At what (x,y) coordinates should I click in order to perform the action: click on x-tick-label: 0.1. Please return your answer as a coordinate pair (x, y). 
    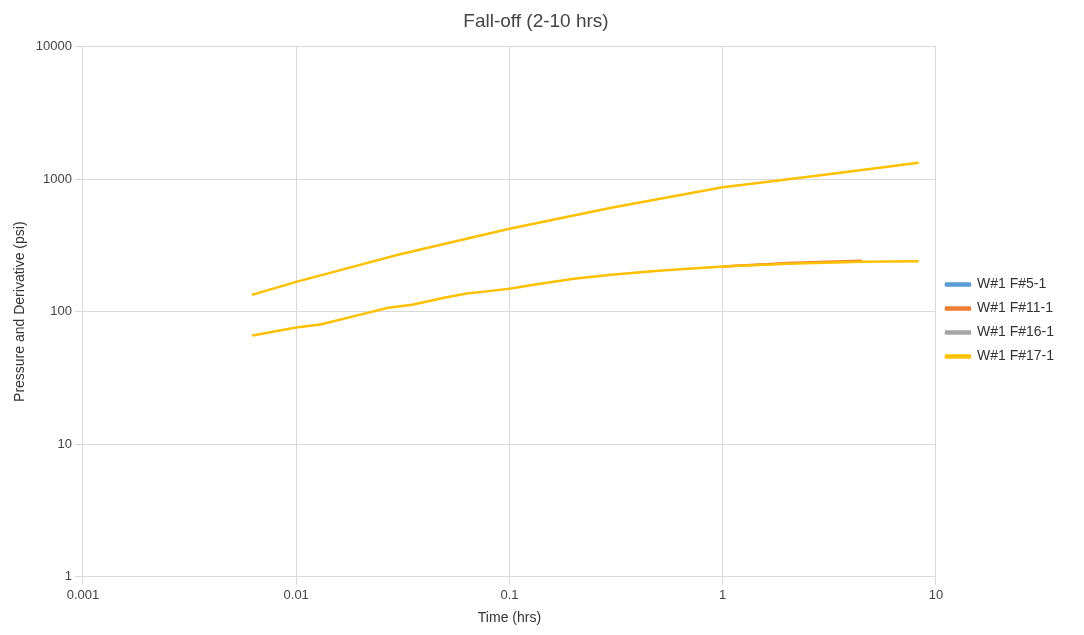
    Looking at the image, I should click on (509, 594).